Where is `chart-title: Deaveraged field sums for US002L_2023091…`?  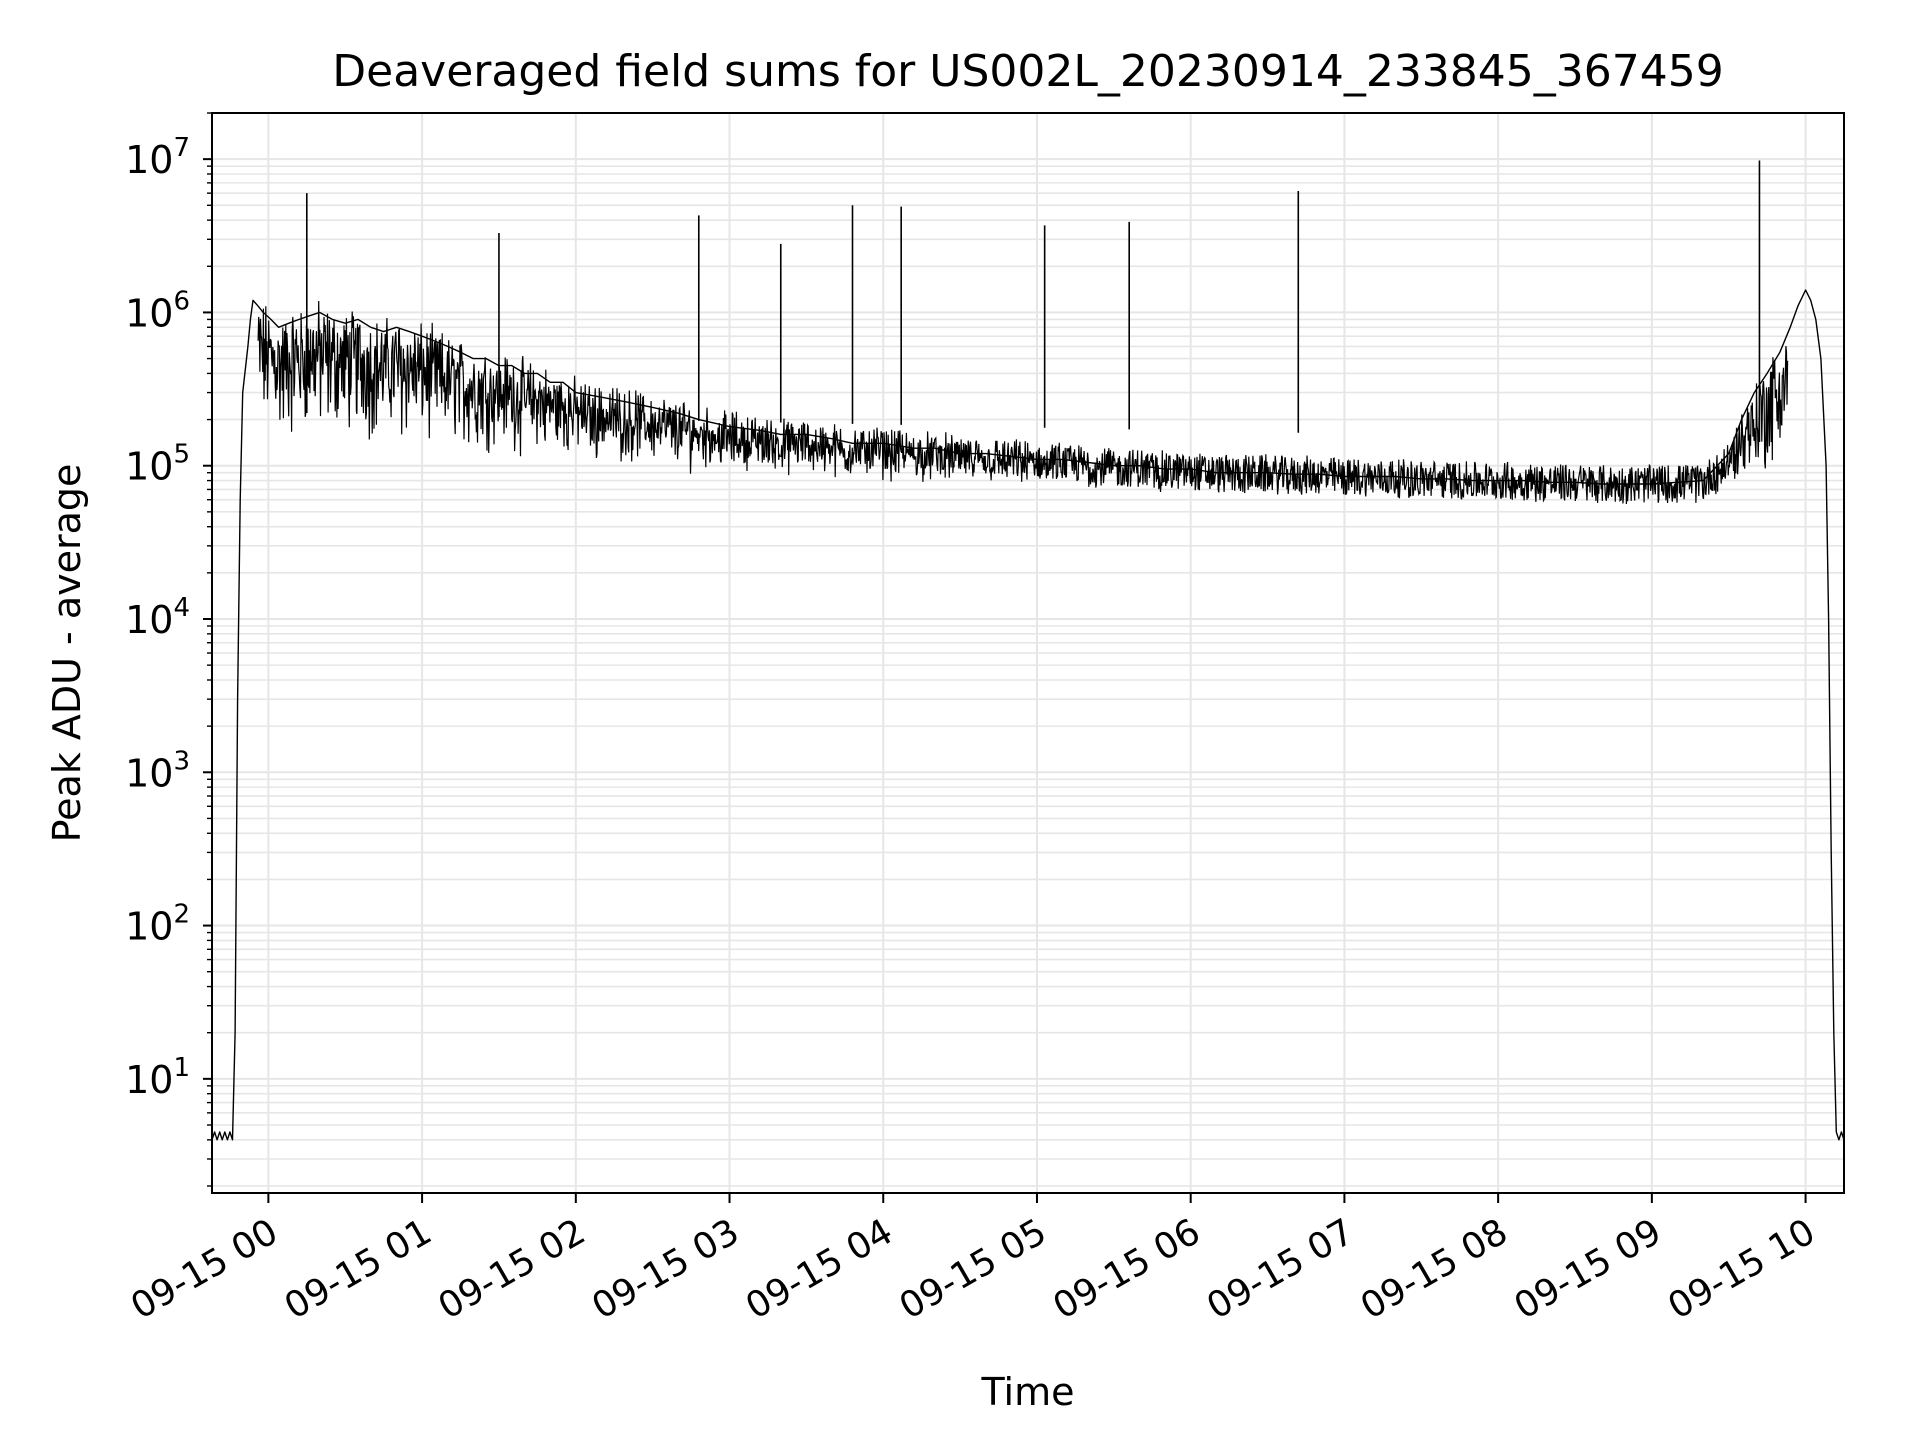 chart-title: Deaveraged field sums for US002L_2023091… is located at coordinates (1028, 71).